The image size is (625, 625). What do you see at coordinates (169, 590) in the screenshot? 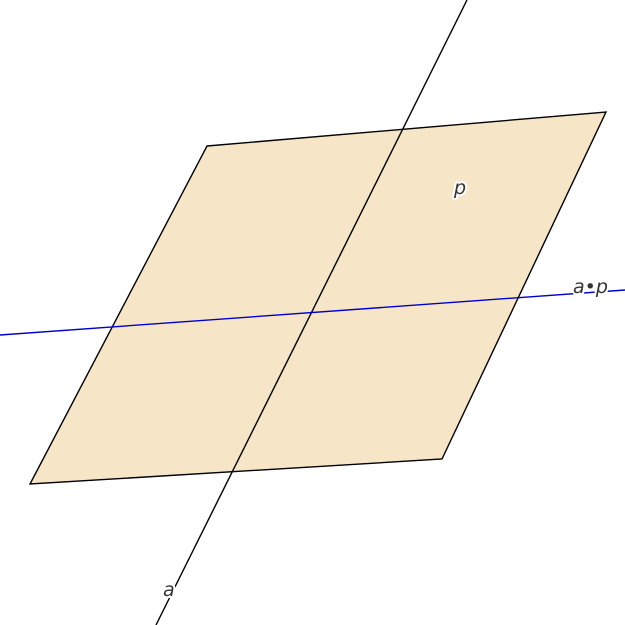
I see `line-a-label: a` at bounding box center [169, 590].